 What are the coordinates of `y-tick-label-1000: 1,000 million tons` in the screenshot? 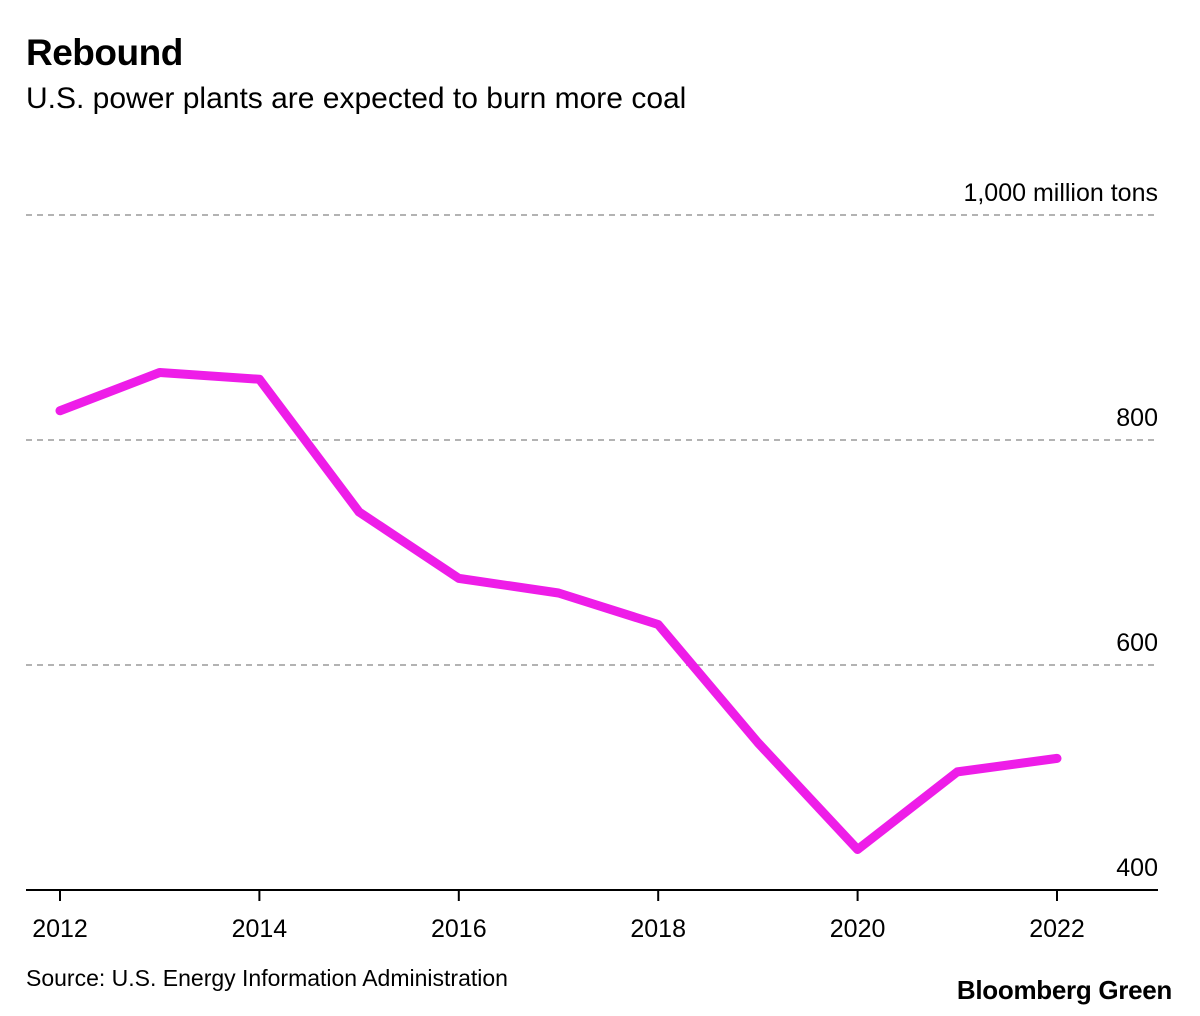 It's located at (1060, 193).